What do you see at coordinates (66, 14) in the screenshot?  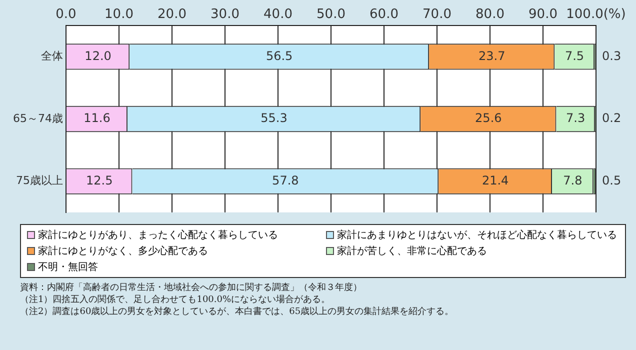 I see `x-tick-label: 0.0` at bounding box center [66, 14].